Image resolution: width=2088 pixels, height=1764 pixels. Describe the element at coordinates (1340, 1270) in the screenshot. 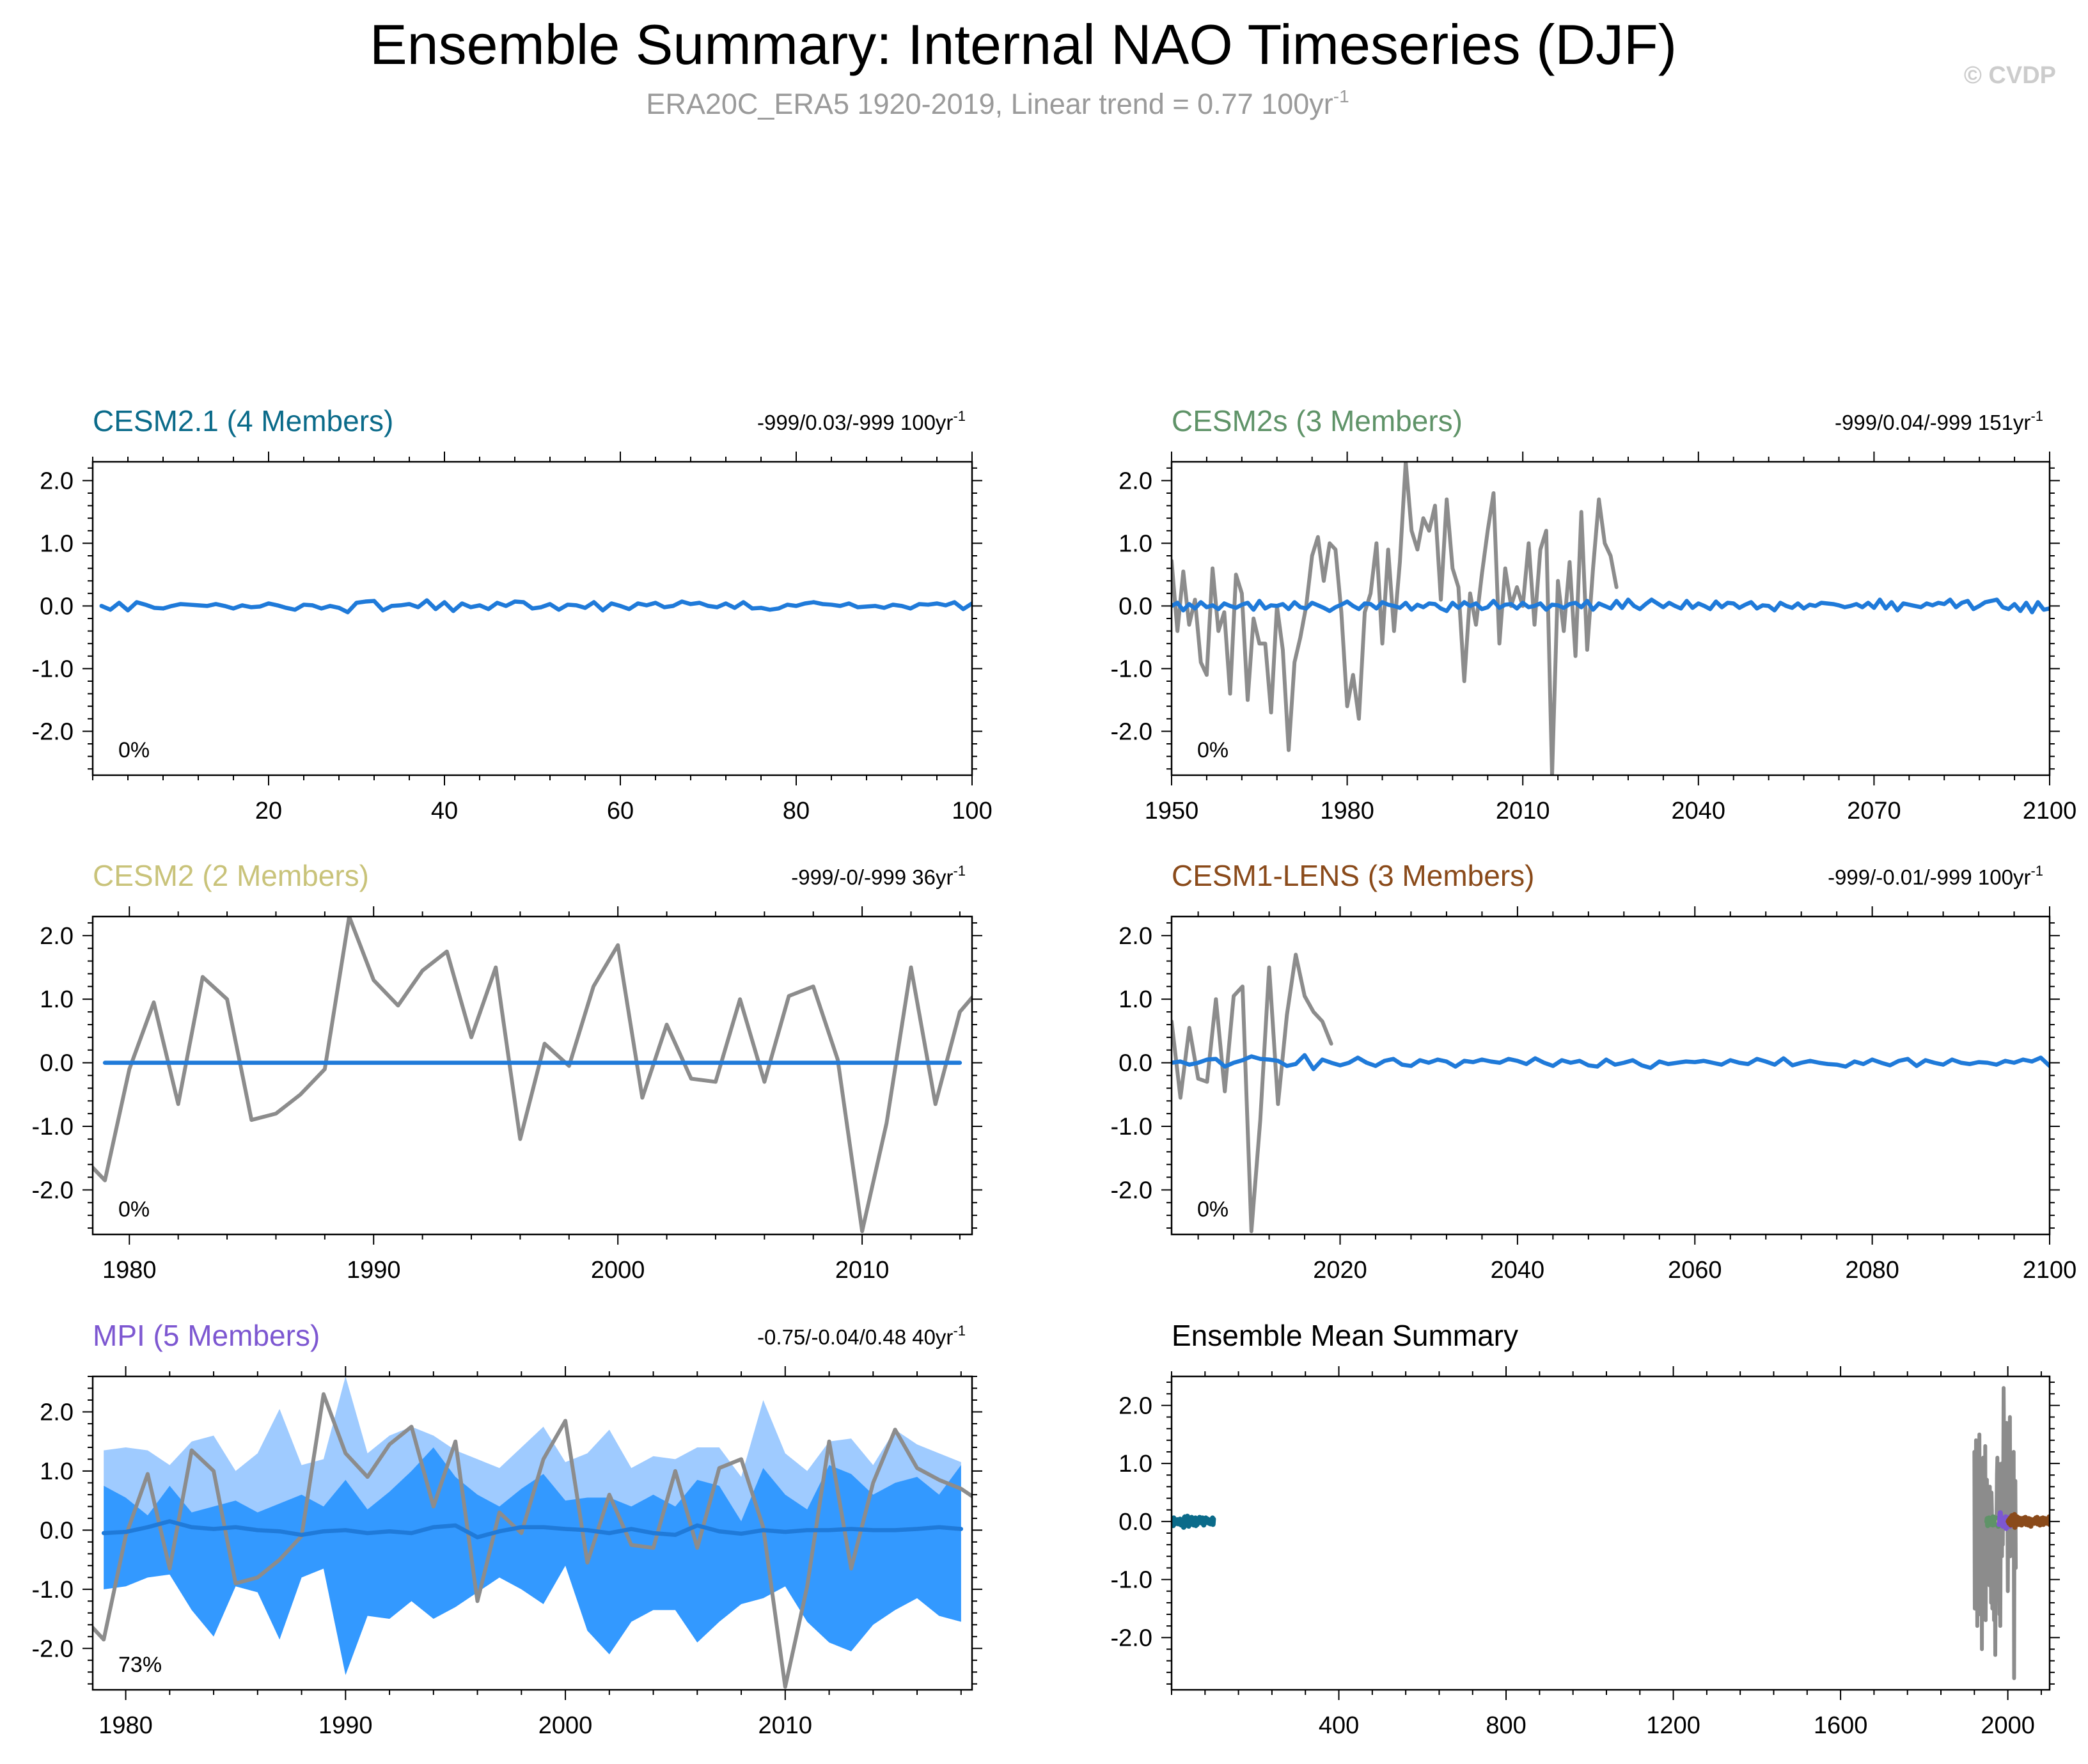

I see `x-tick-label: 2020` at that location.